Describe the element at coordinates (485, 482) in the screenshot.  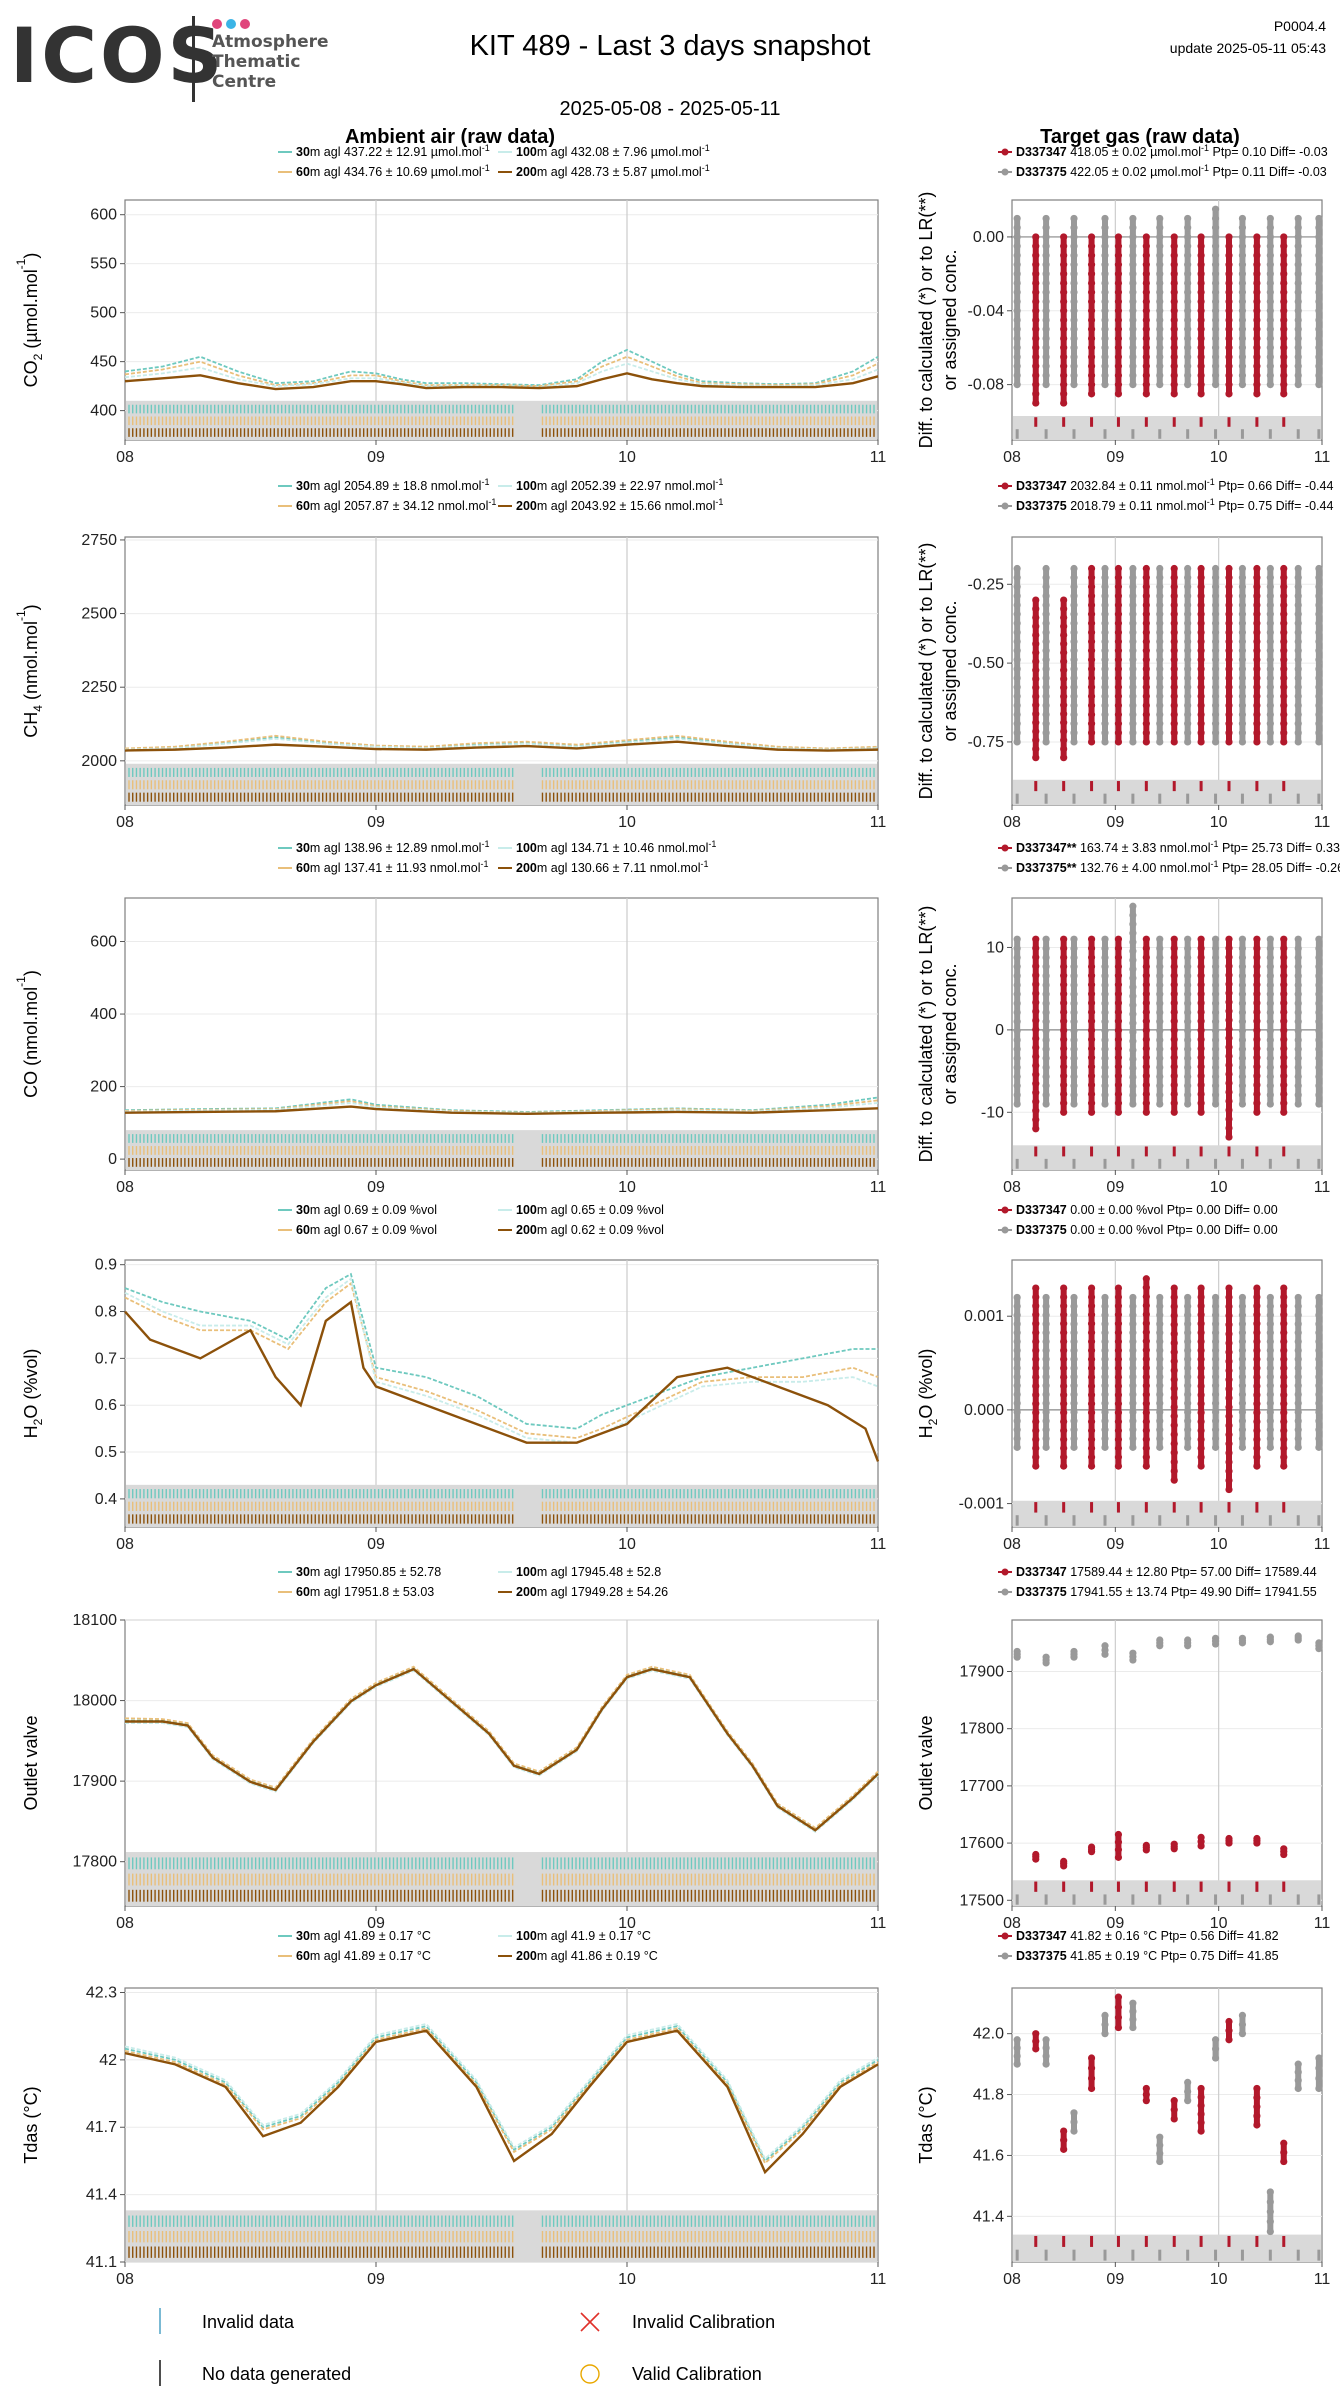
I see `legend-sup: -1` at that location.